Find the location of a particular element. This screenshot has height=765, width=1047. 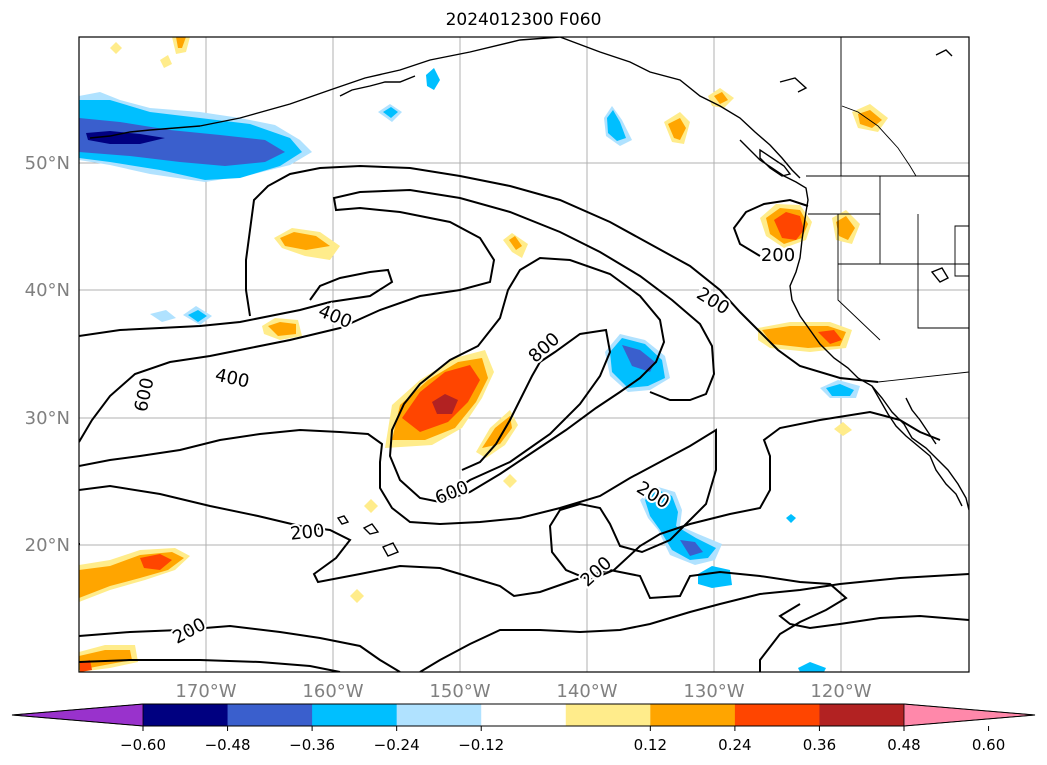

contour-600-inner is located at coordinates (527, 380).